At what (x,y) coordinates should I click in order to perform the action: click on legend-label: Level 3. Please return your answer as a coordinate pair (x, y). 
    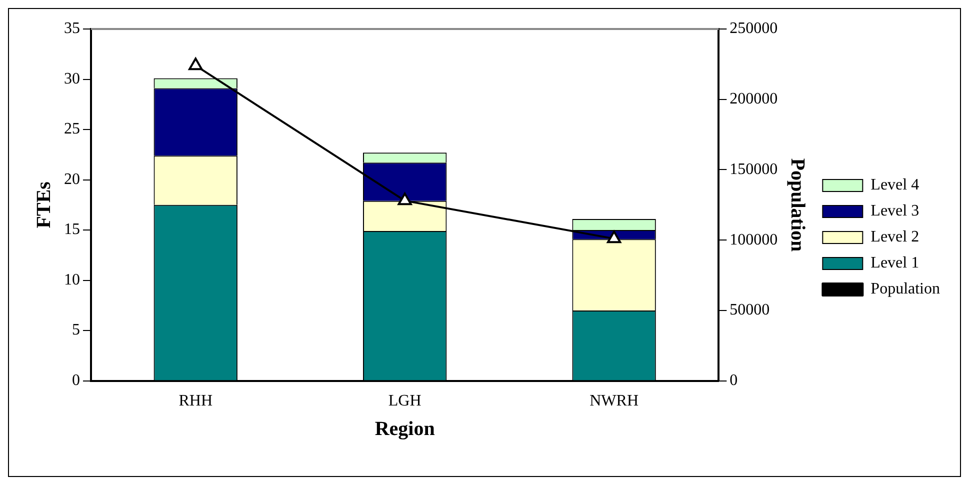
    Looking at the image, I should click on (895, 211).